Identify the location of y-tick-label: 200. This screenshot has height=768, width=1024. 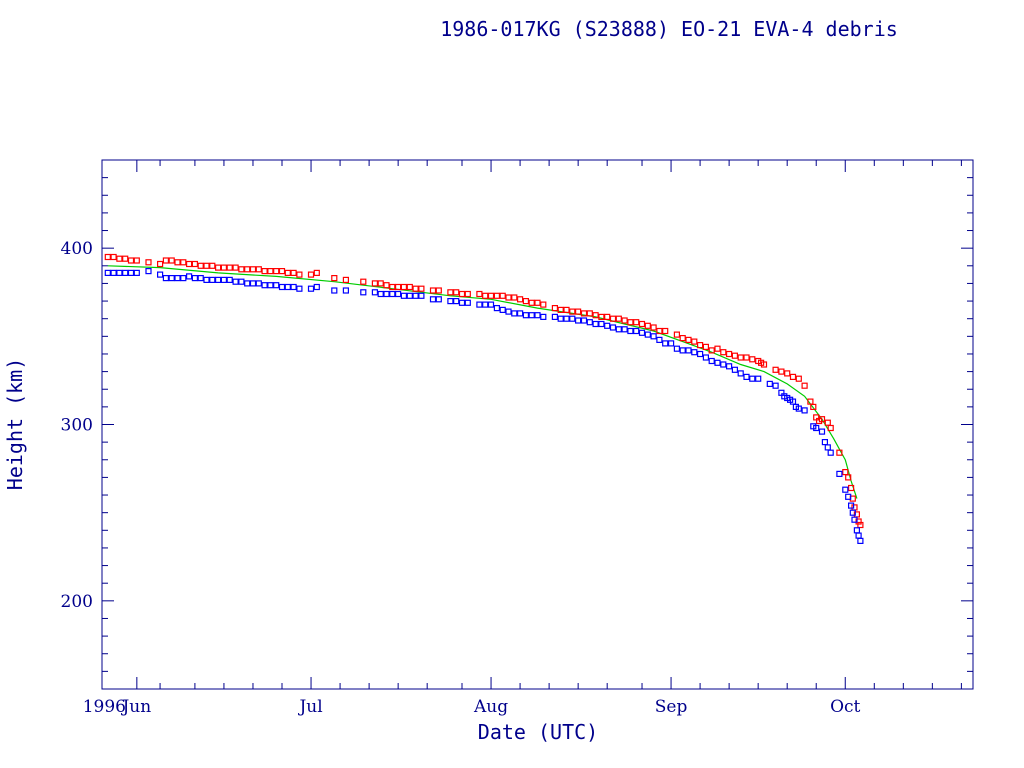
(77, 602).